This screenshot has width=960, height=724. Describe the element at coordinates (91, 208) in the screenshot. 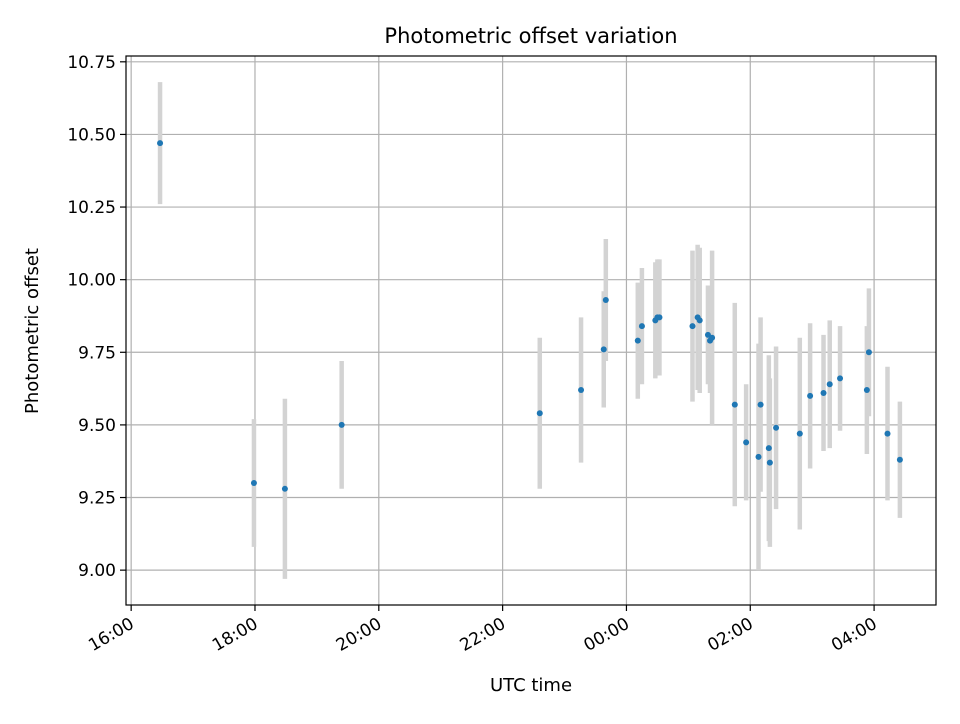

I see `y-tick-label: 10.25` at that location.